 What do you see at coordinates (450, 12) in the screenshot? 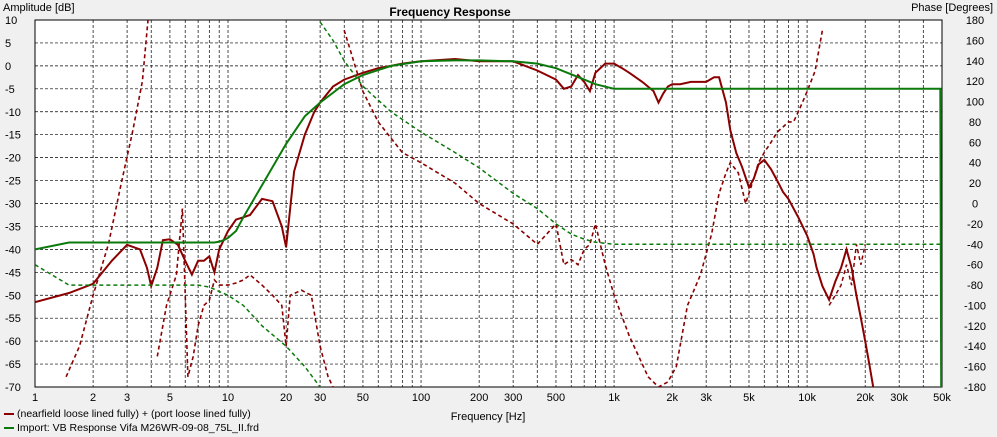
I see `chart-title: Frequency Response` at bounding box center [450, 12].